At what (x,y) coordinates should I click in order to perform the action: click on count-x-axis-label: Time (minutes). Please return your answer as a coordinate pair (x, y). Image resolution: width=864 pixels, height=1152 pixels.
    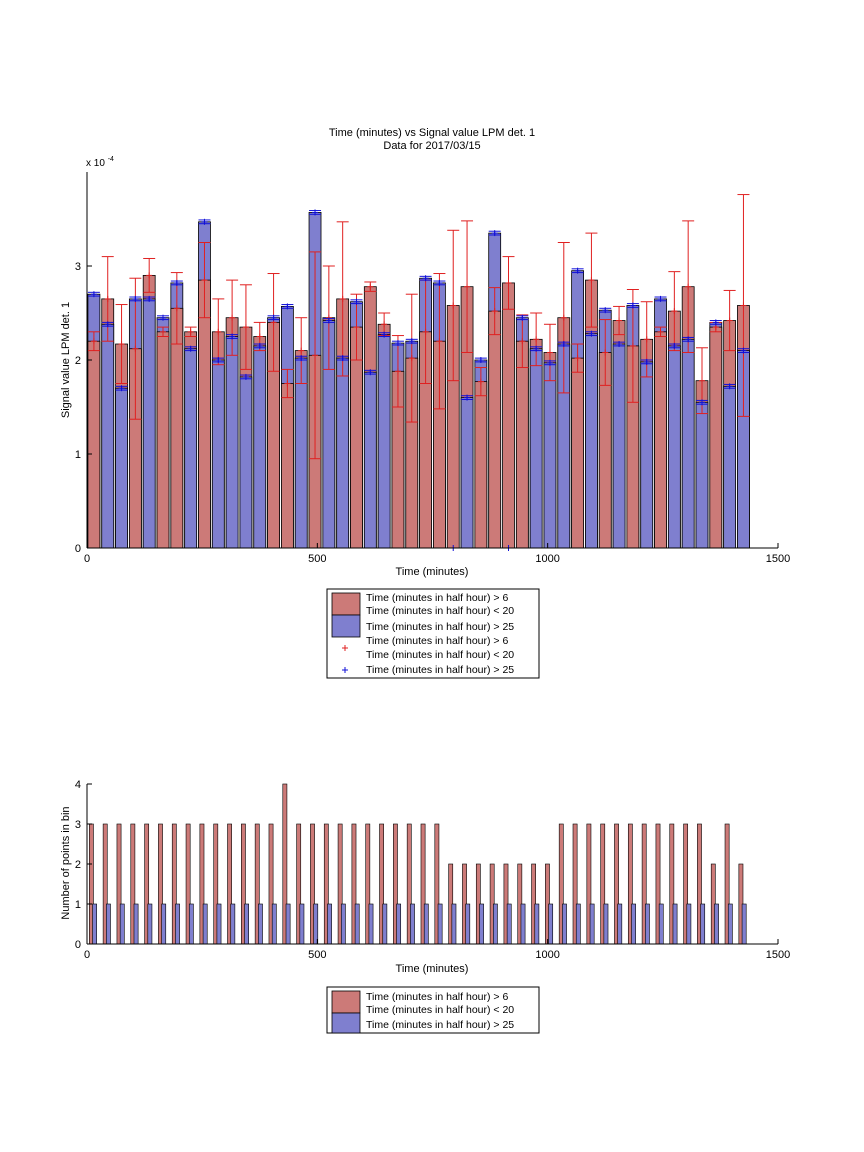
    Looking at the image, I should click on (432, 969).